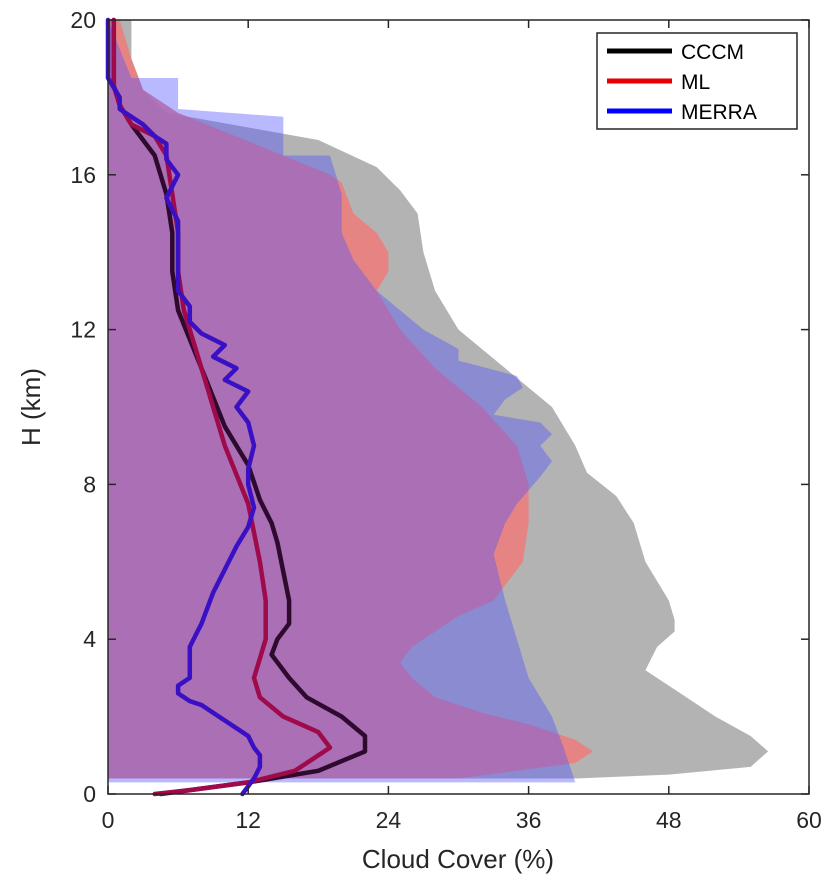 The height and width of the screenshot is (881, 840). I want to click on legend-label-ml: ML, so click(695, 82).